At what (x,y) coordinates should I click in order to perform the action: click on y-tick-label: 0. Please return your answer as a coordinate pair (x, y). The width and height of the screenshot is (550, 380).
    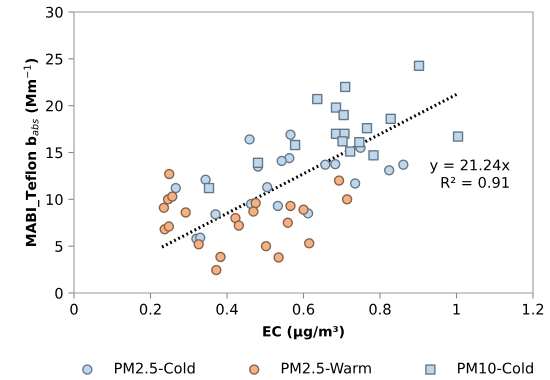
    Looking at the image, I should click on (59, 293).